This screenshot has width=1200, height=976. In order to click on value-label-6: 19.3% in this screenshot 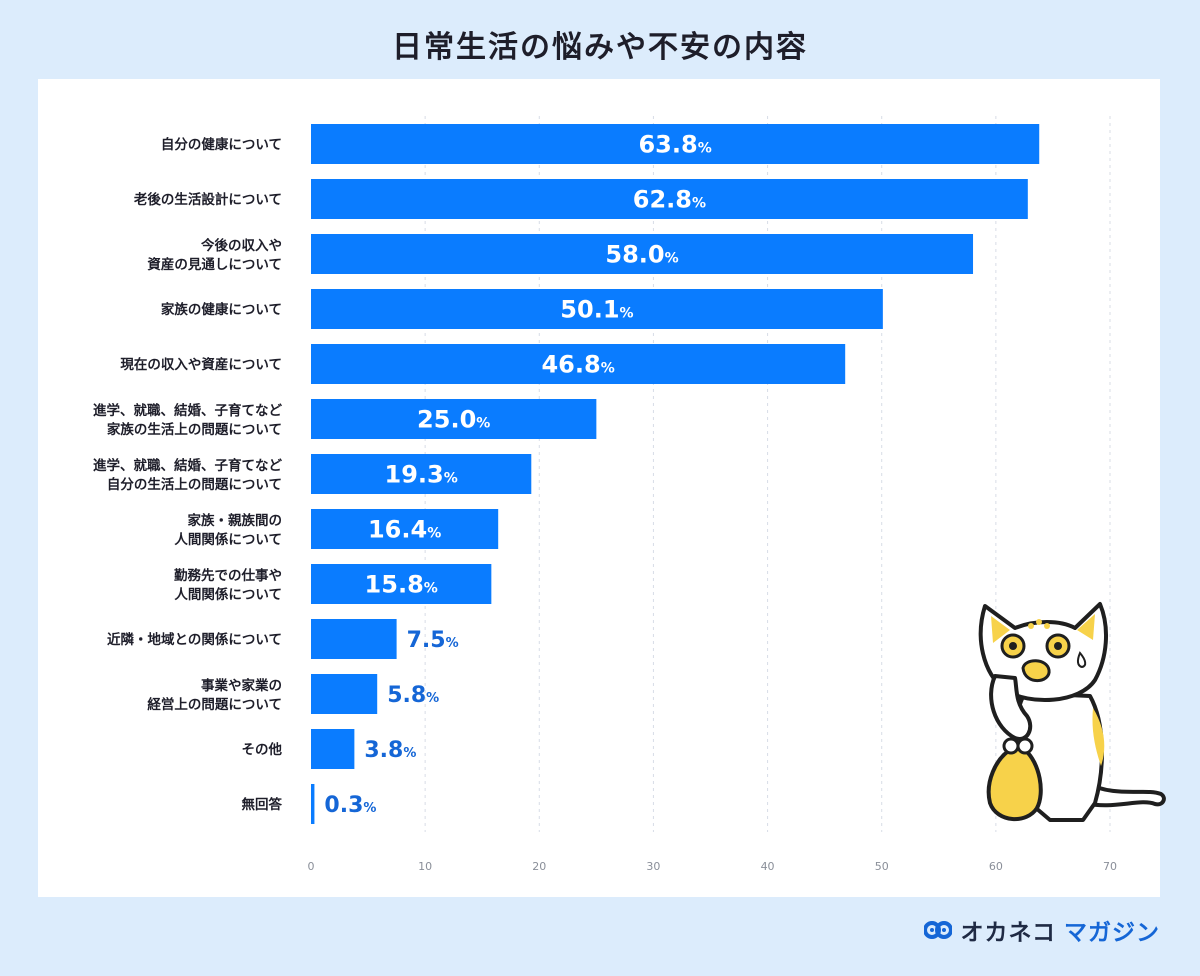, I will do `click(421, 475)`.